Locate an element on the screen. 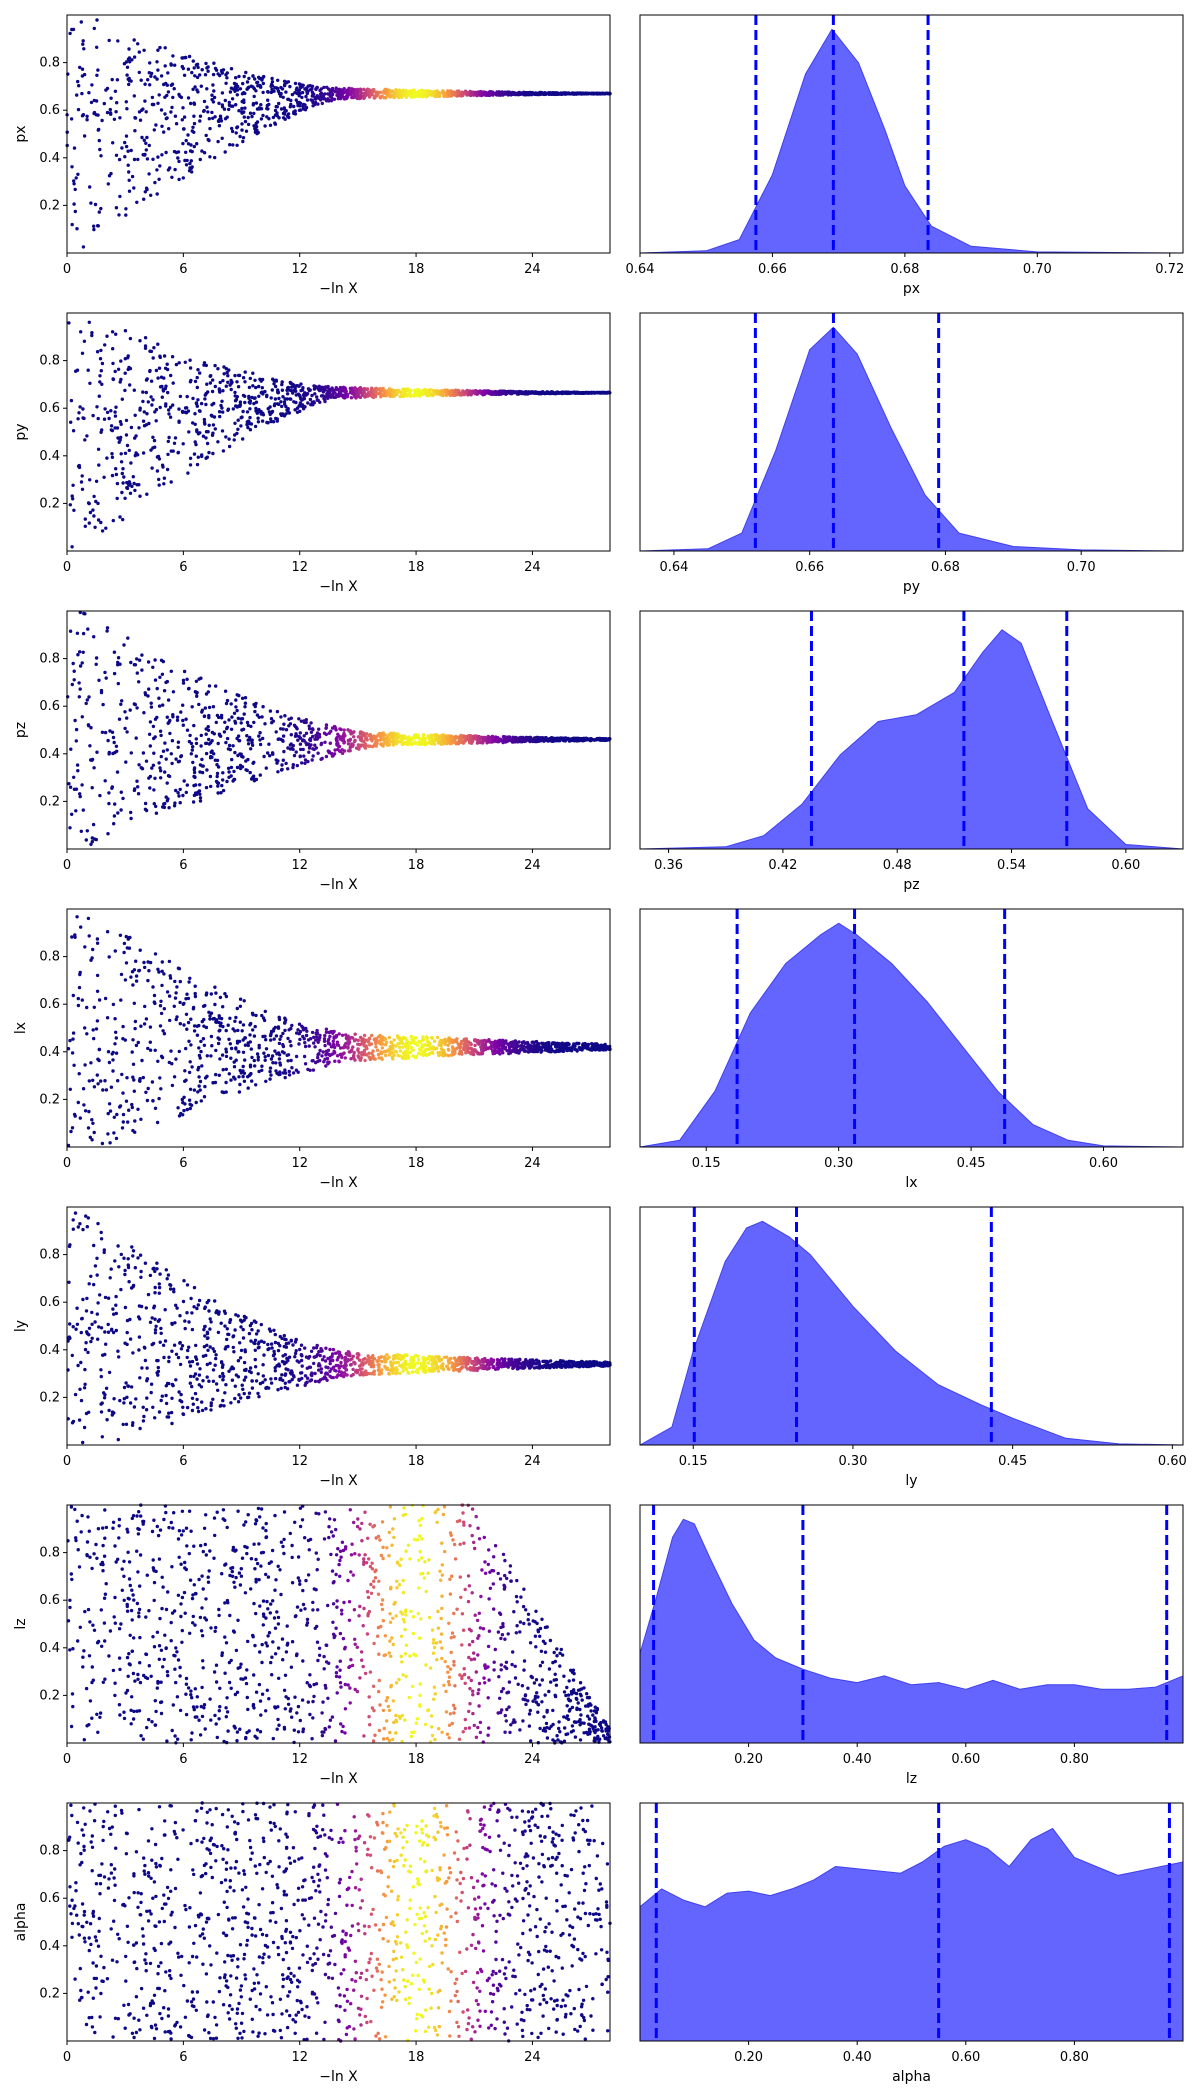 Image resolution: width=1200 pixels, height=2100 pixels. y-axis-label: pz is located at coordinates (21, 730).